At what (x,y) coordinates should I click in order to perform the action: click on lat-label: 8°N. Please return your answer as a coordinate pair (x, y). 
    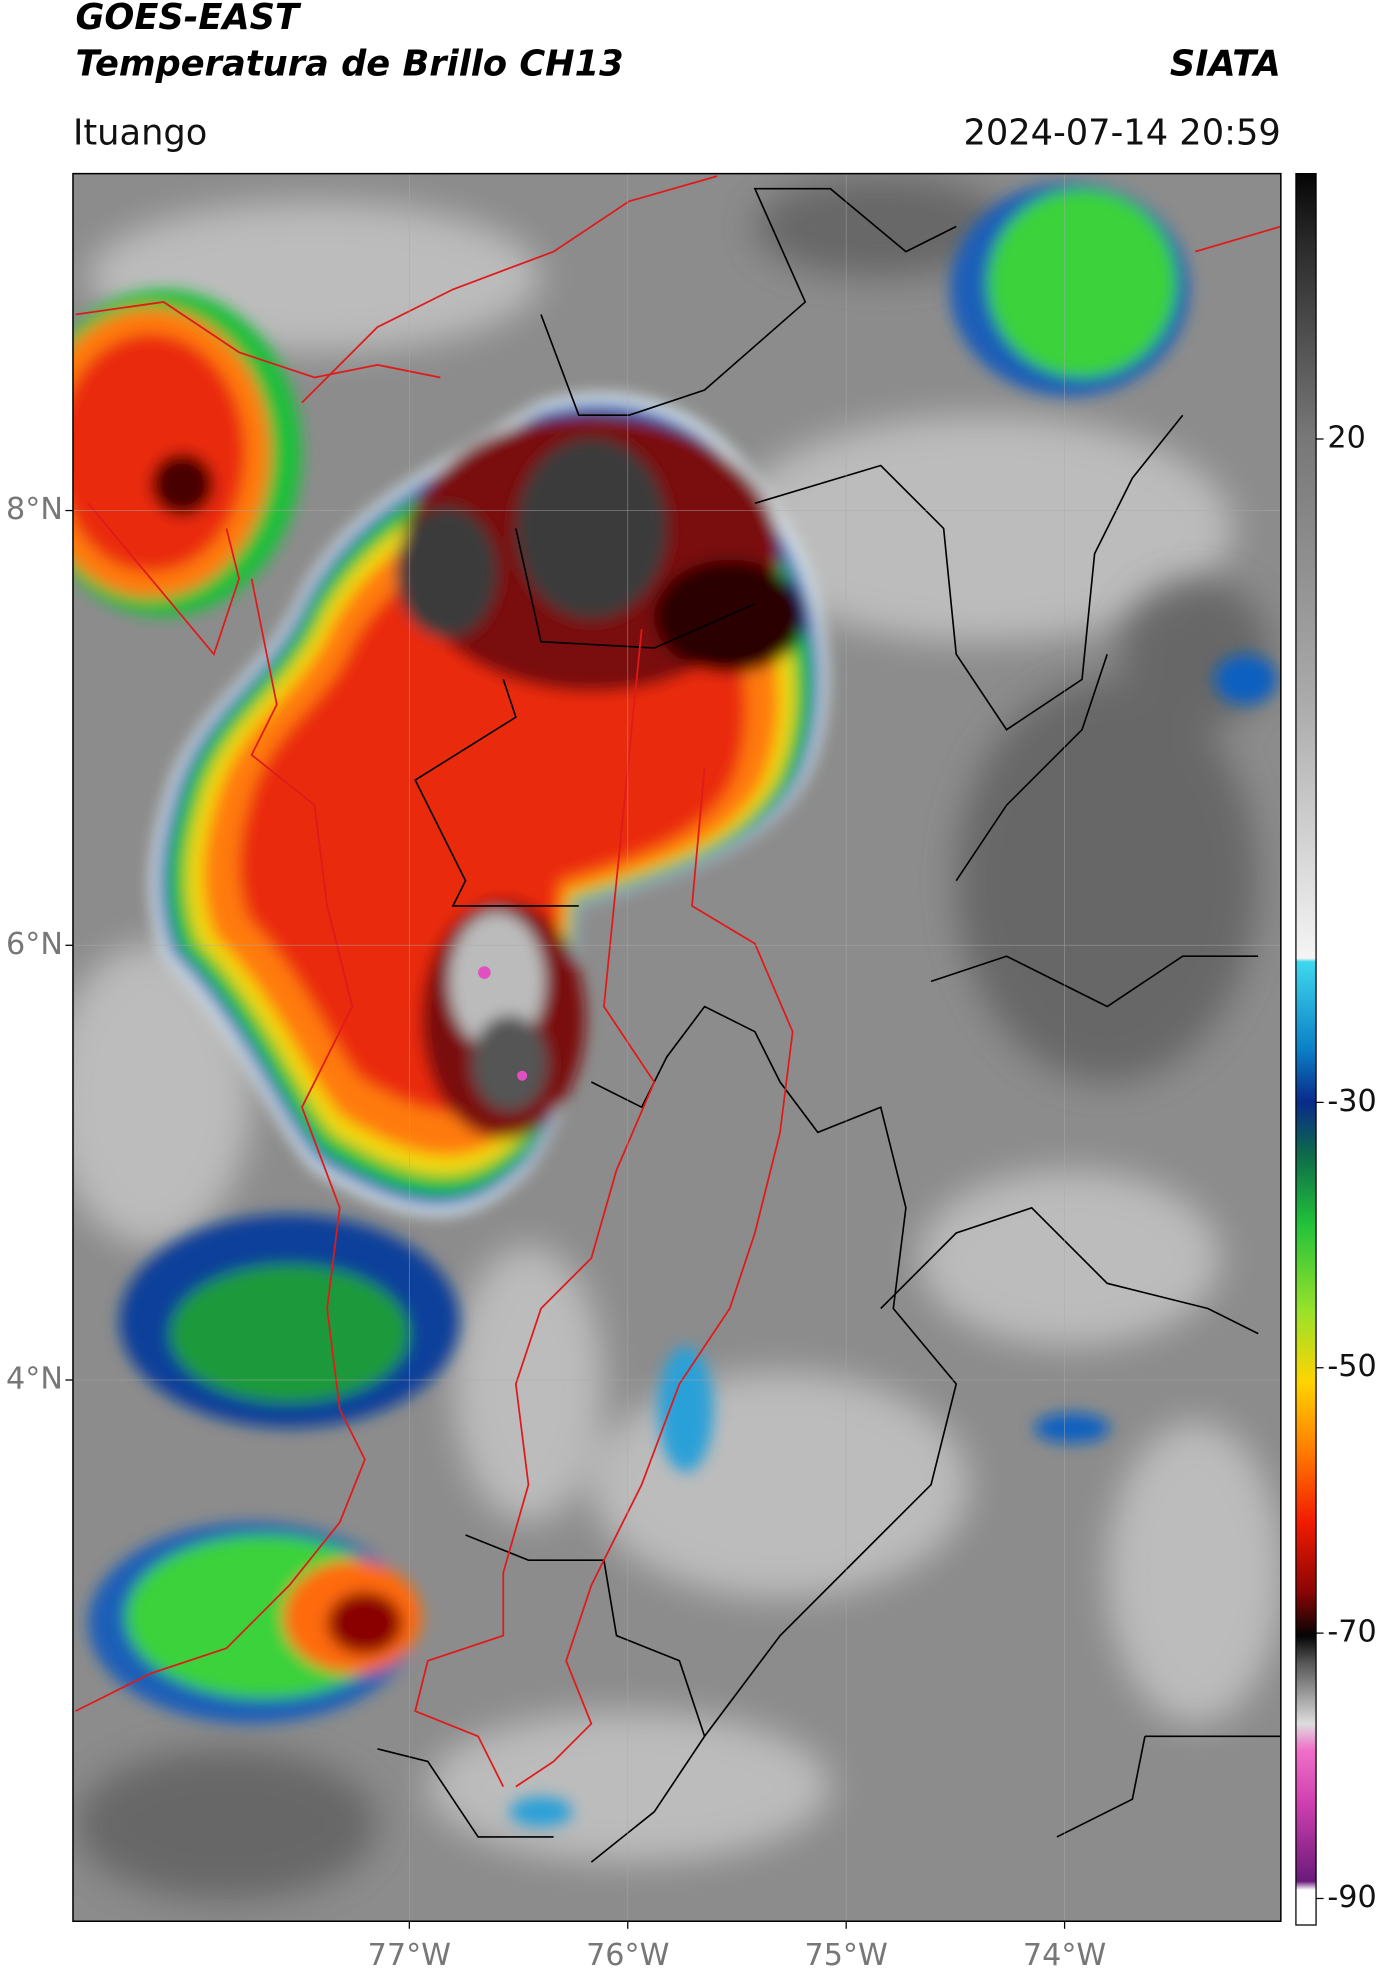
    Looking at the image, I should click on (34, 509).